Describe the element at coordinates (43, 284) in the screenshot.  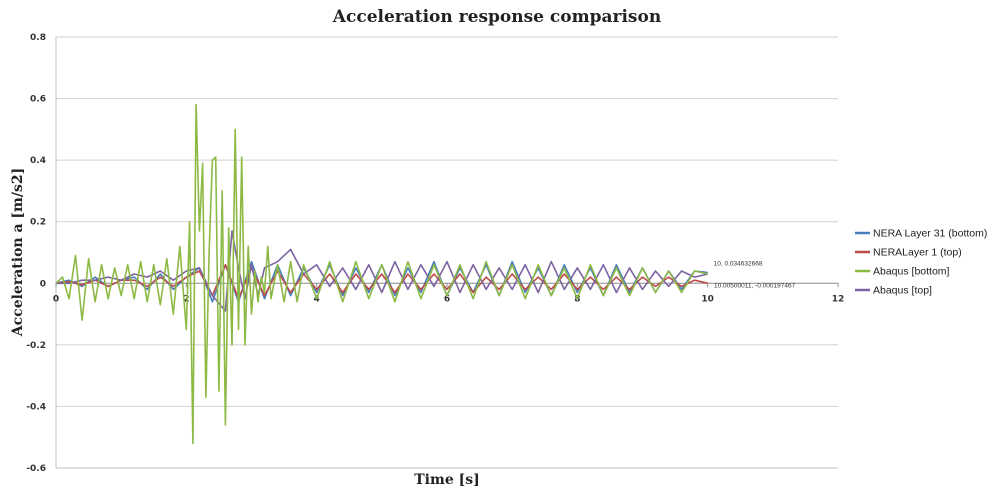
I see `y-tick-label: 0` at that location.